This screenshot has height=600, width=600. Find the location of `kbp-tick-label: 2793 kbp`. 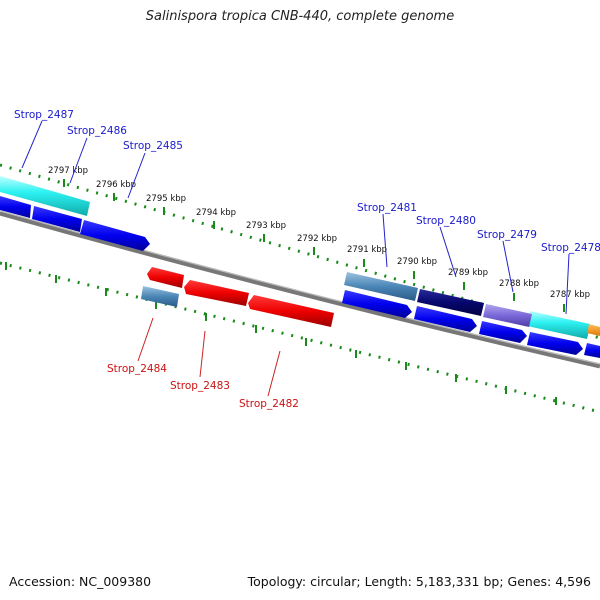

kbp-tick-label: 2793 kbp is located at coordinates (266, 226).